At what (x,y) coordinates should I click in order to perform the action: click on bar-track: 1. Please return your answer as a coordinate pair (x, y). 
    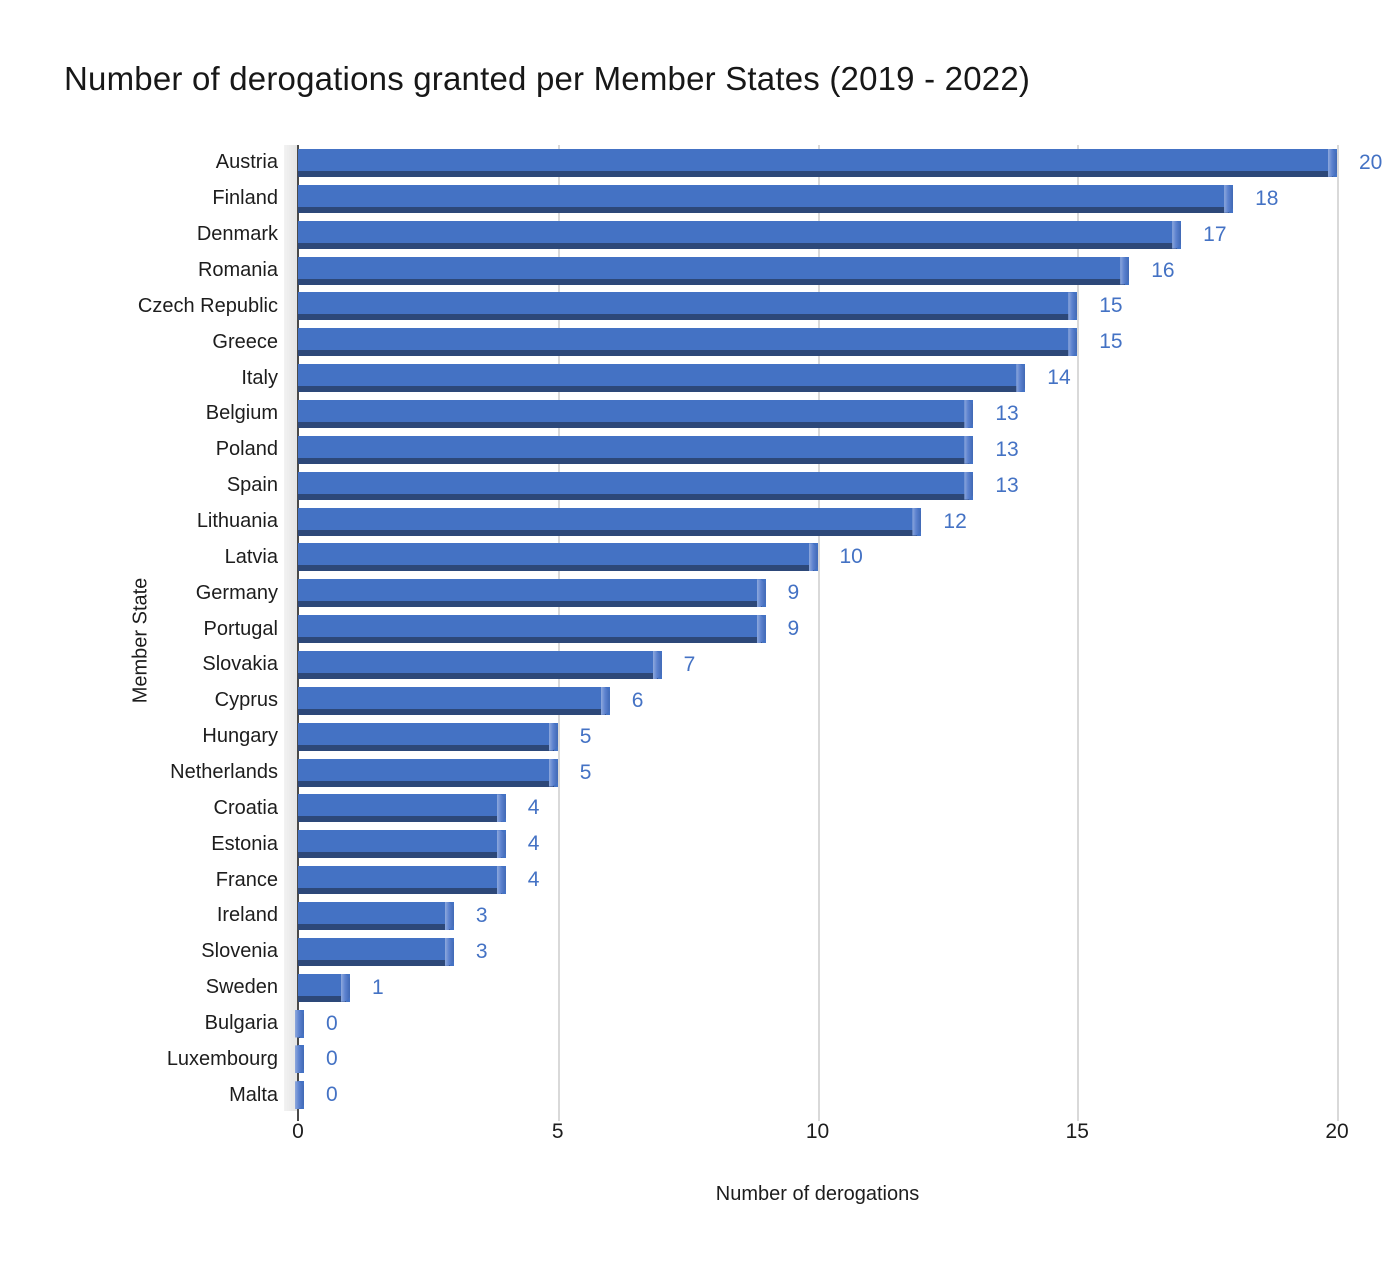
    Looking at the image, I should click on (849, 987).